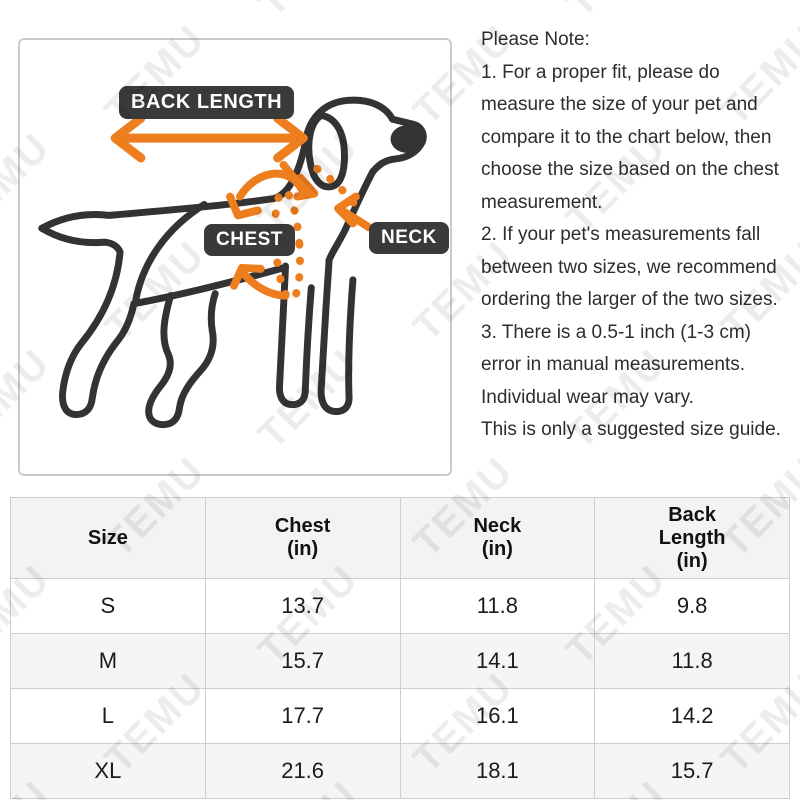 The width and height of the screenshot is (800, 800). Describe the element at coordinates (108, 716) in the screenshot. I see `size-cell: L` at that location.